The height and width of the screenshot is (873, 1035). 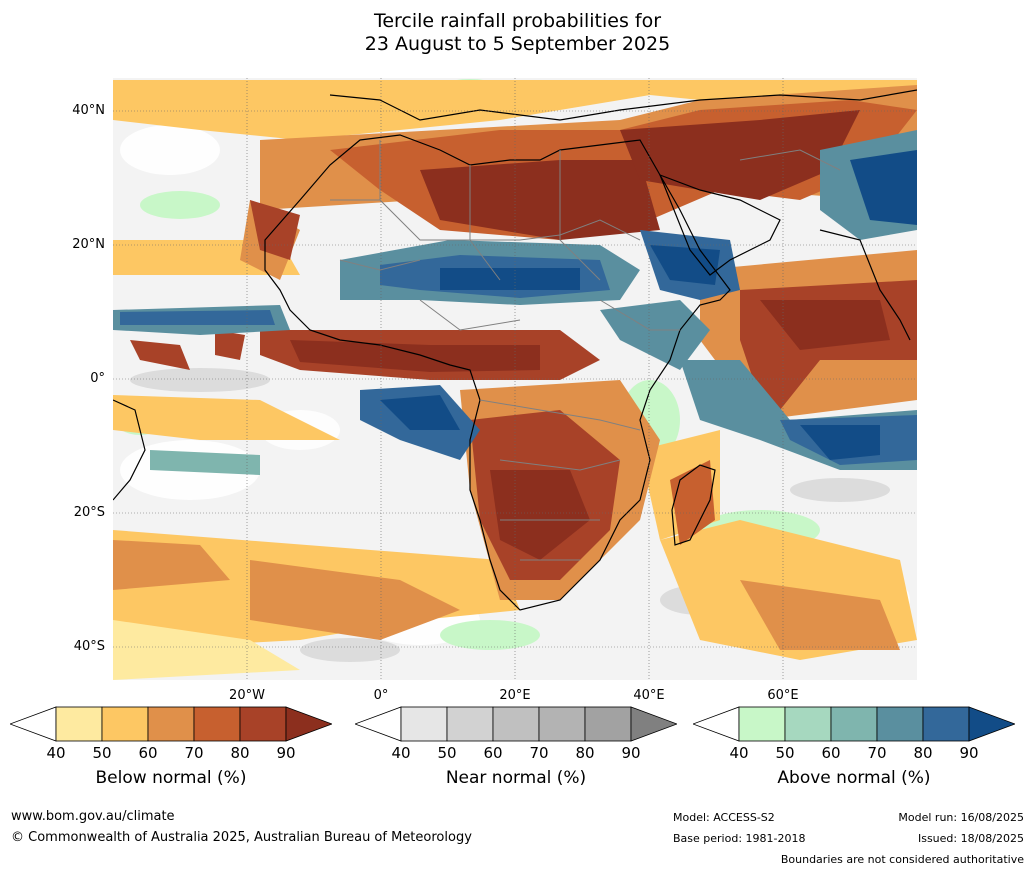 What do you see at coordinates (739, 753) in the screenshot?
I see `above-colorbar-tick-label: 40` at bounding box center [739, 753].